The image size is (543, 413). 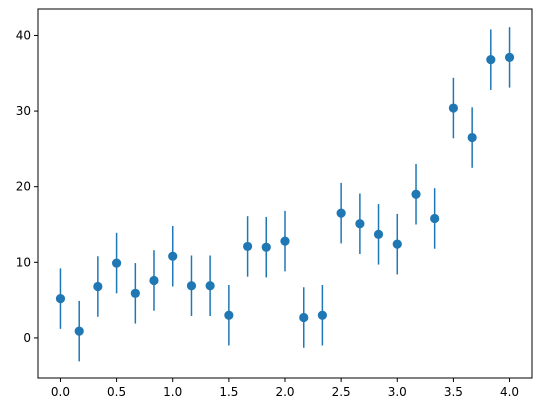 I want to click on y-tick-label: 10, so click(x=23, y=262).